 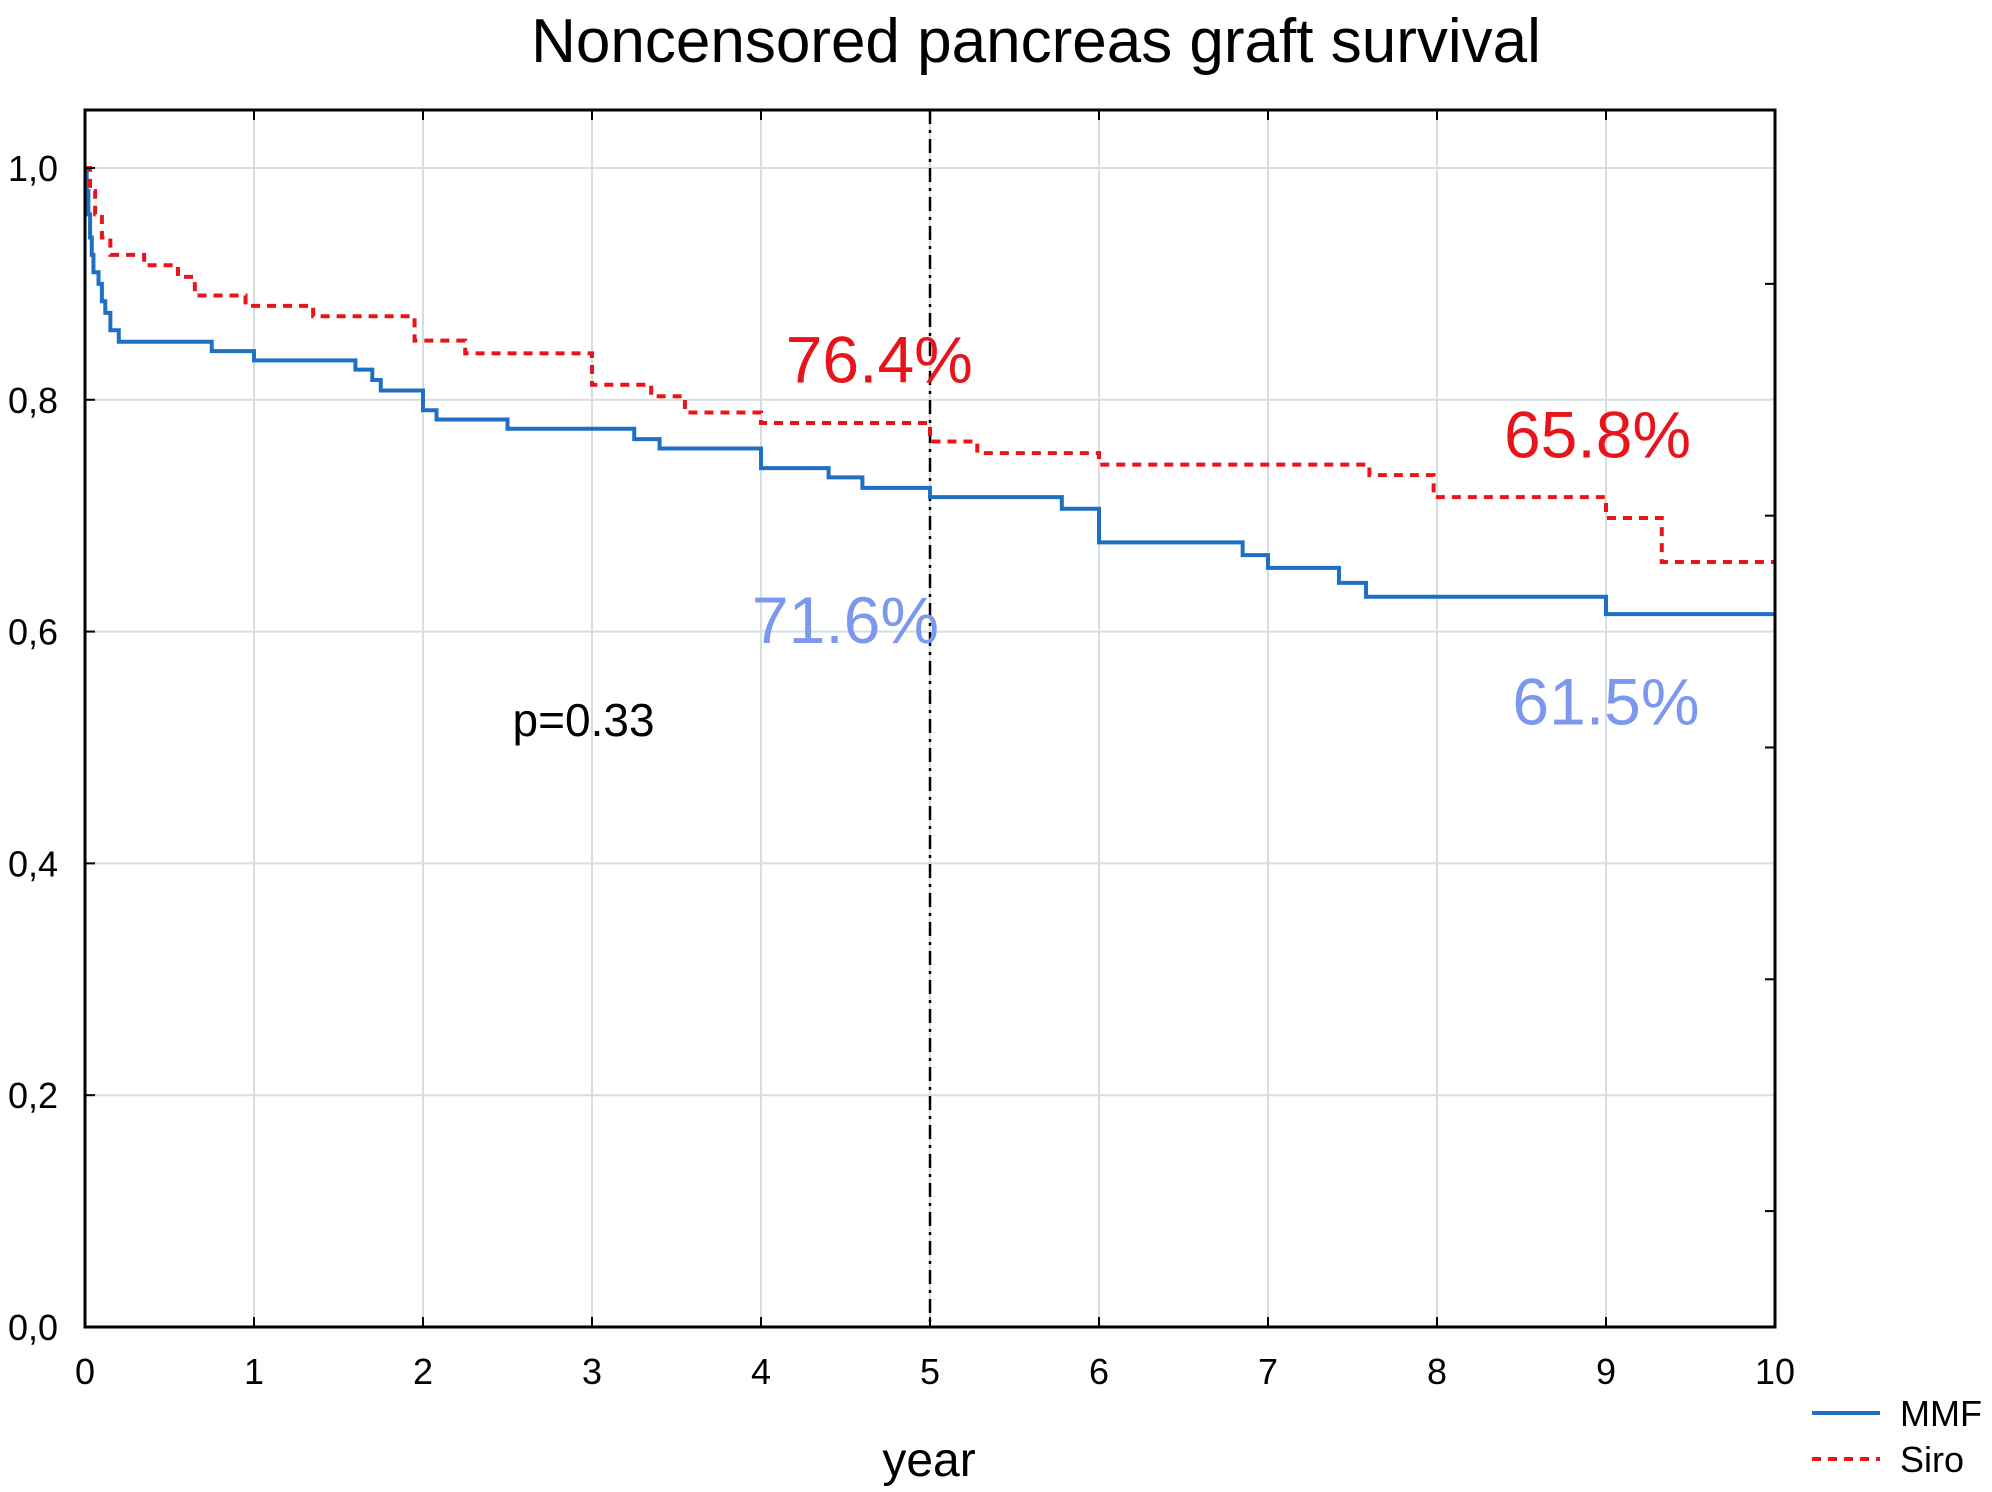 What do you see at coordinates (584, 720) in the screenshot?
I see `annotation-label: p=0.33` at bounding box center [584, 720].